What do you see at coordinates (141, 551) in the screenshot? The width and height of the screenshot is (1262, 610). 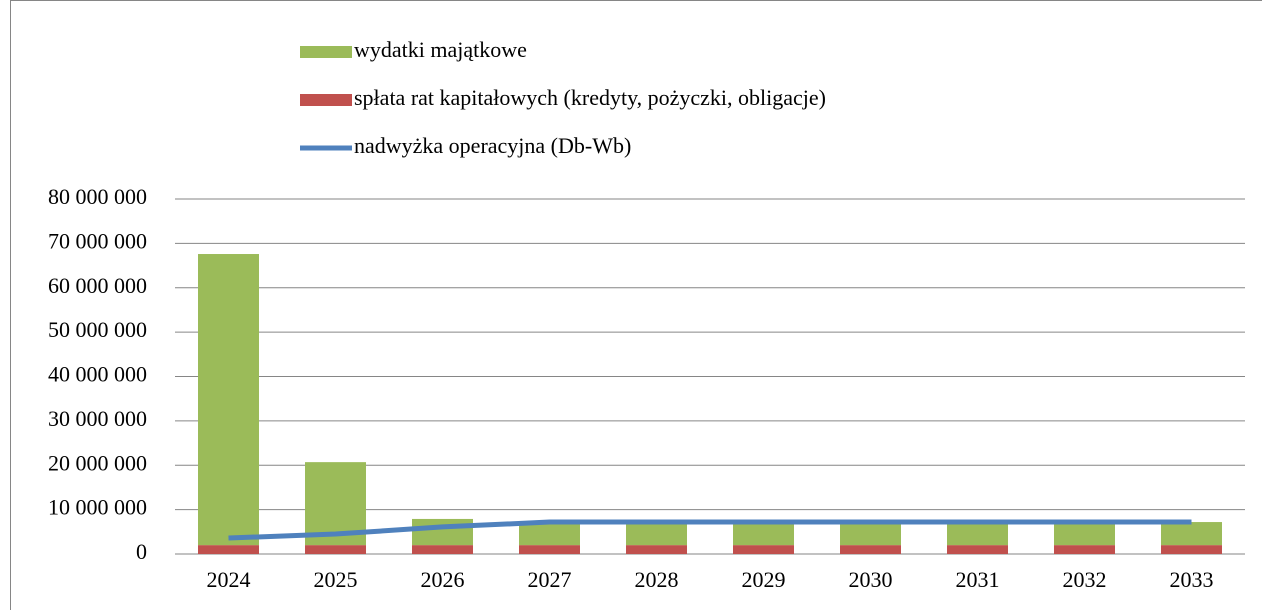 I see `y-tick-label: 0` at bounding box center [141, 551].